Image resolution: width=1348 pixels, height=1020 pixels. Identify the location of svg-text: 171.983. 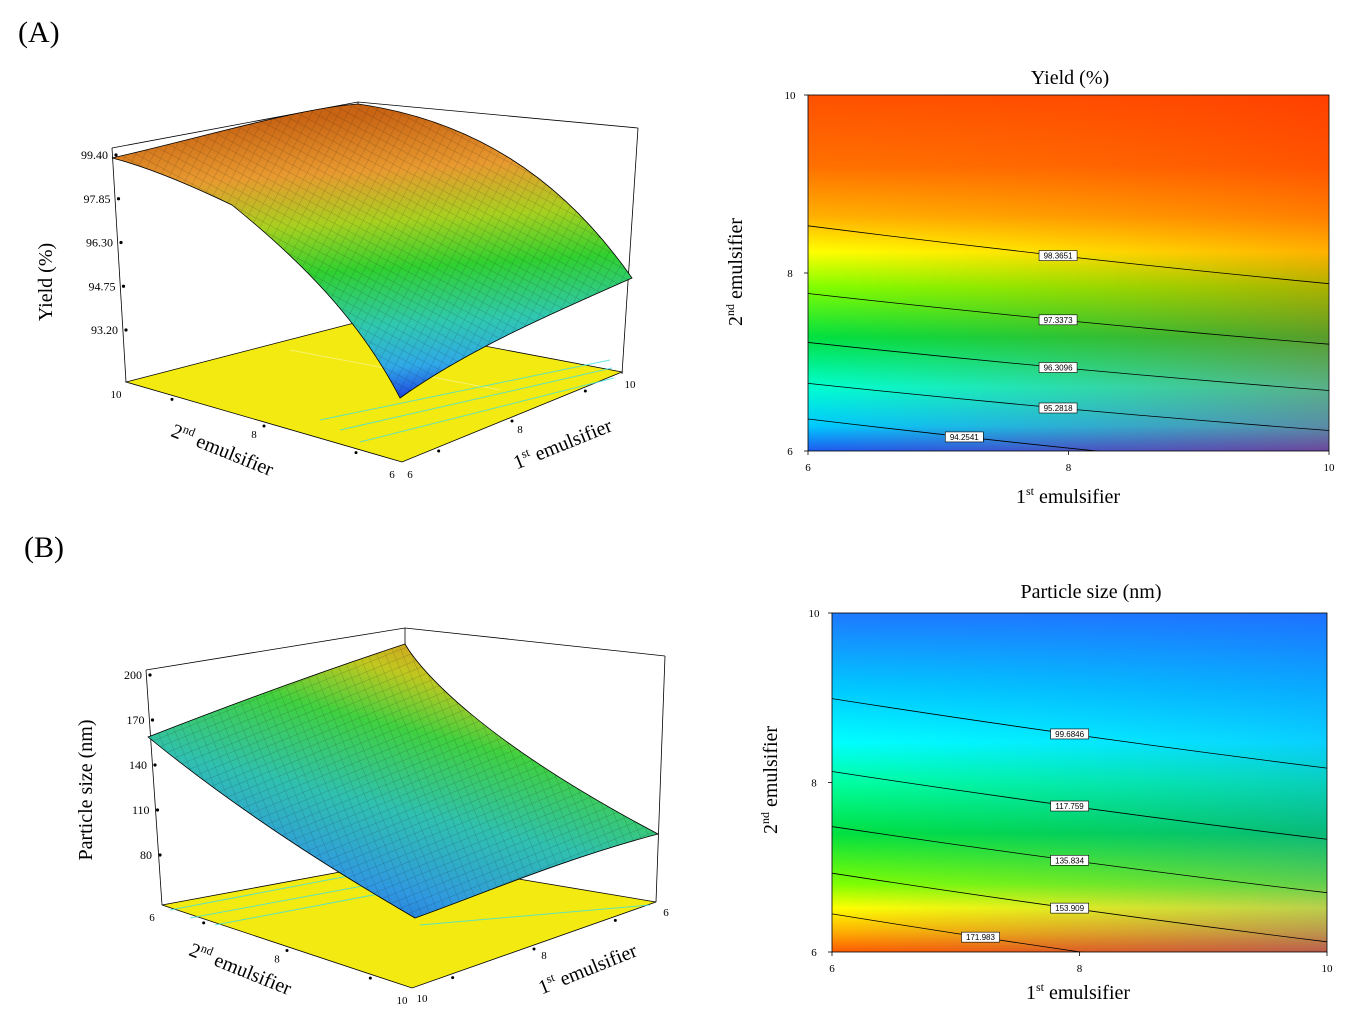
(980, 937).